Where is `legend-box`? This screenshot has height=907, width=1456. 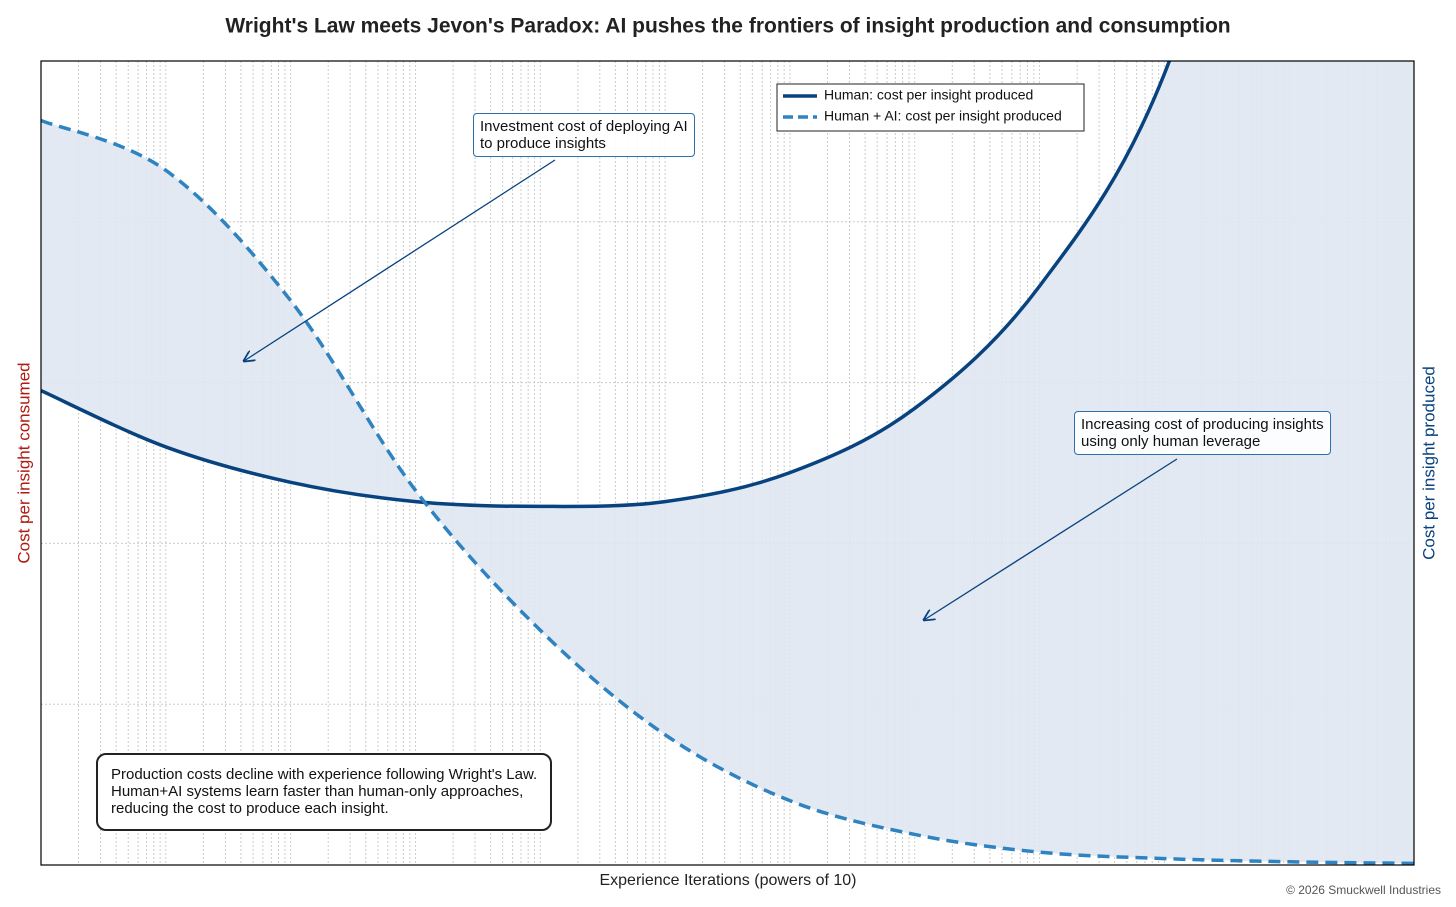
legend-box is located at coordinates (930, 107).